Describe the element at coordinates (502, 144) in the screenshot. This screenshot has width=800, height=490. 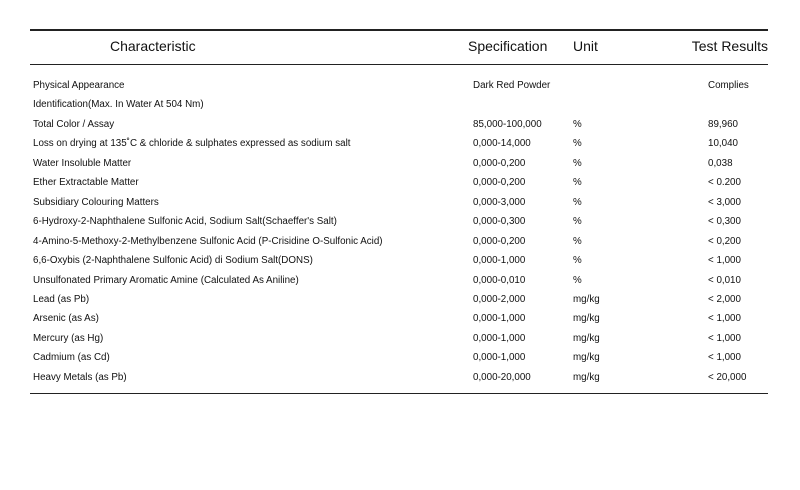
I see `cell-specification: 0,000-14,000` at that location.